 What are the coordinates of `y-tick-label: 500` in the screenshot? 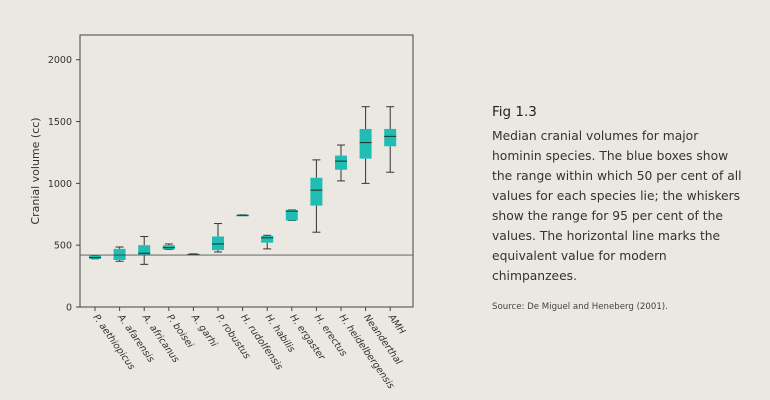 It's located at (63, 246).